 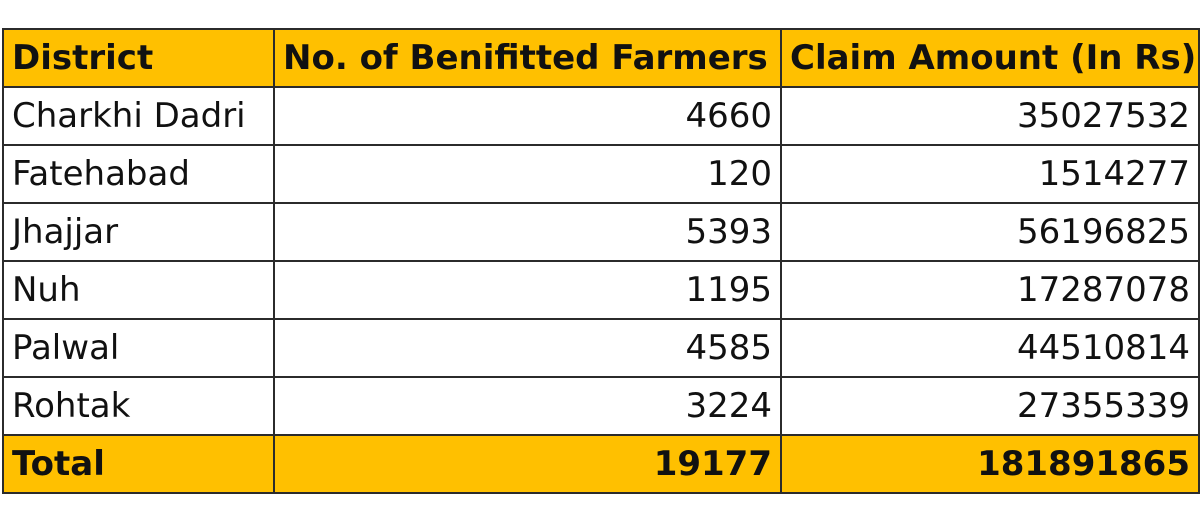 I want to click on header-district: District, so click(x=138, y=58).